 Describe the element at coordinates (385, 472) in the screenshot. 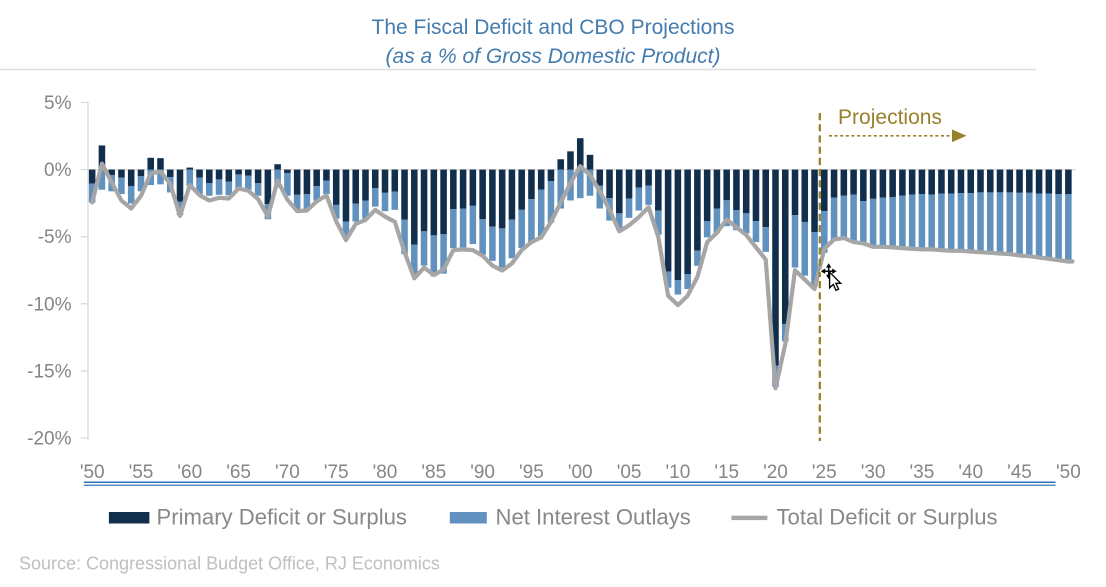

I see `svg-text: '80` at that location.